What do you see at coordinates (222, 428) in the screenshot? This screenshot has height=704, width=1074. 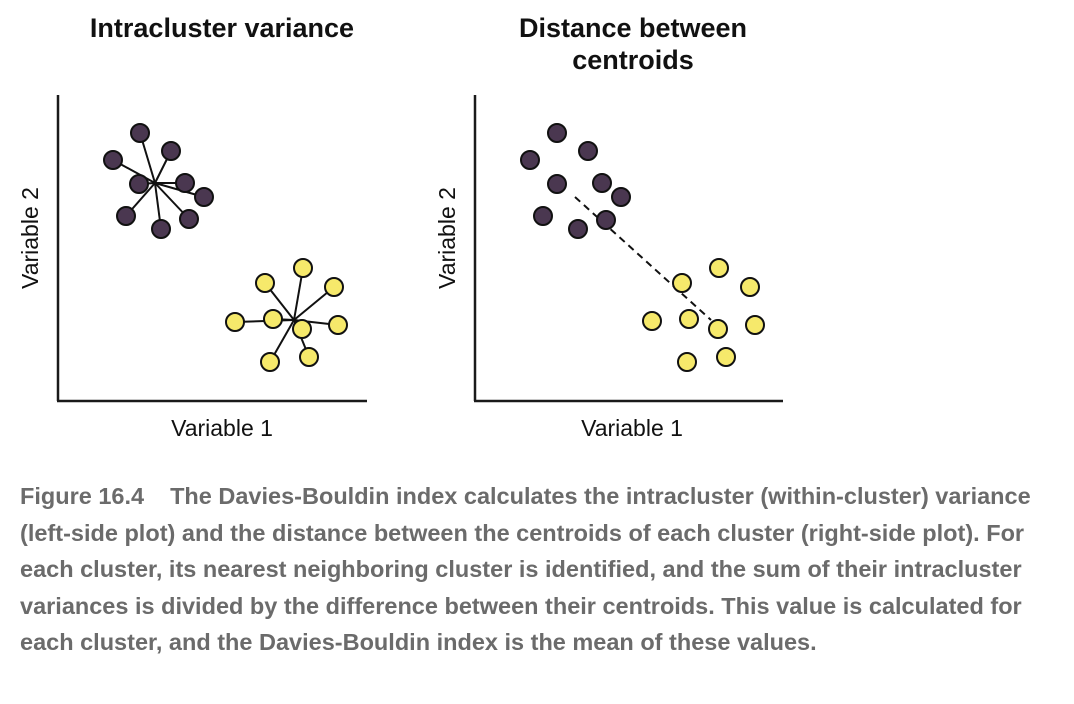 I see `left-x-axis-label: Variable 1` at bounding box center [222, 428].